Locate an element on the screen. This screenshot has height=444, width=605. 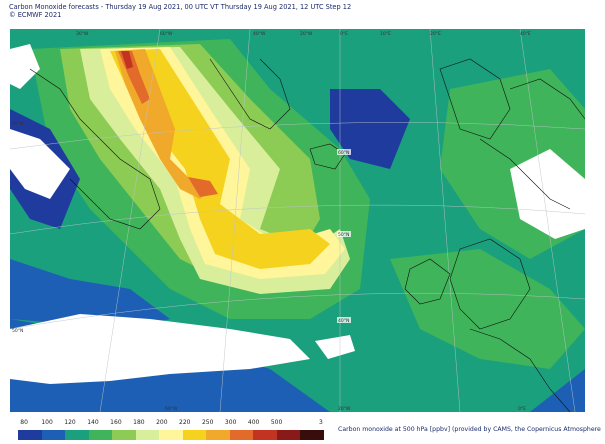
colorbar-label: 200 is located at coordinates (162, 422).